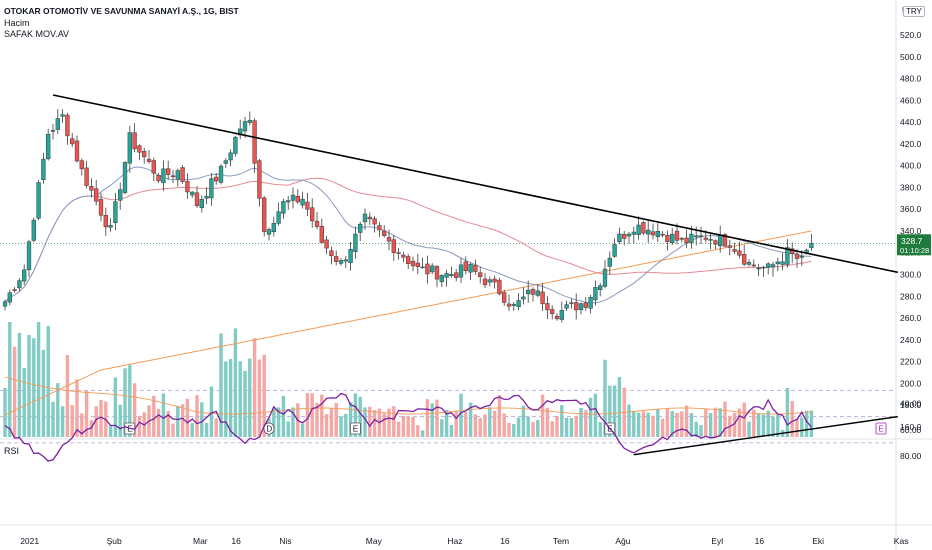  What do you see at coordinates (37, 34) in the screenshot?
I see `moving-average-legend: SAFAK MOV.AV` at bounding box center [37, 34].